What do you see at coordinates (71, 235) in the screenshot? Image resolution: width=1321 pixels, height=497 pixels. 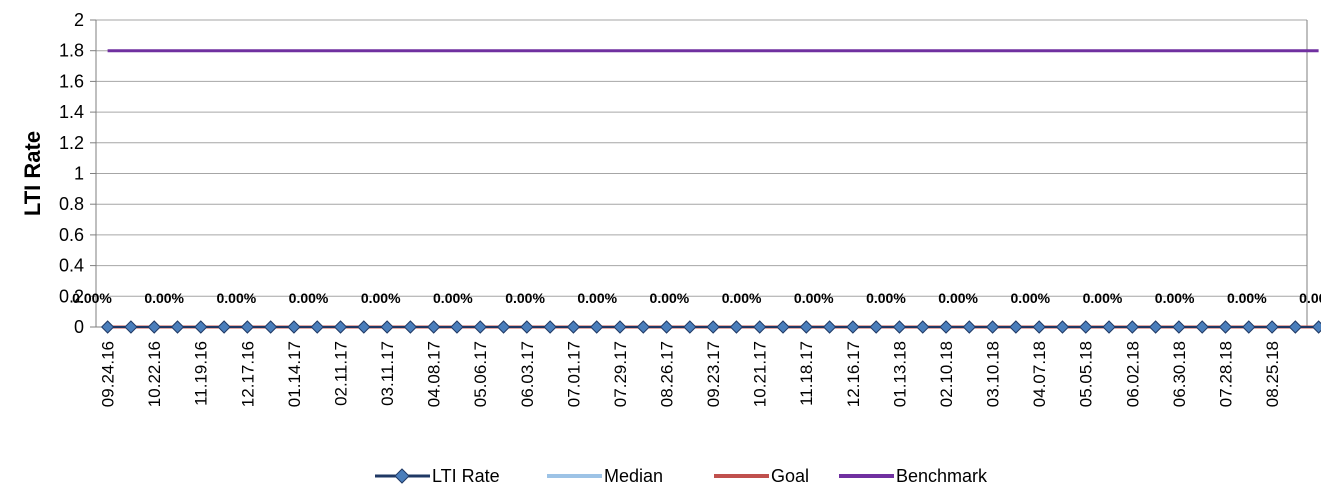 I see `y-tick-label: 0.6` at bounding box center [71, 235].